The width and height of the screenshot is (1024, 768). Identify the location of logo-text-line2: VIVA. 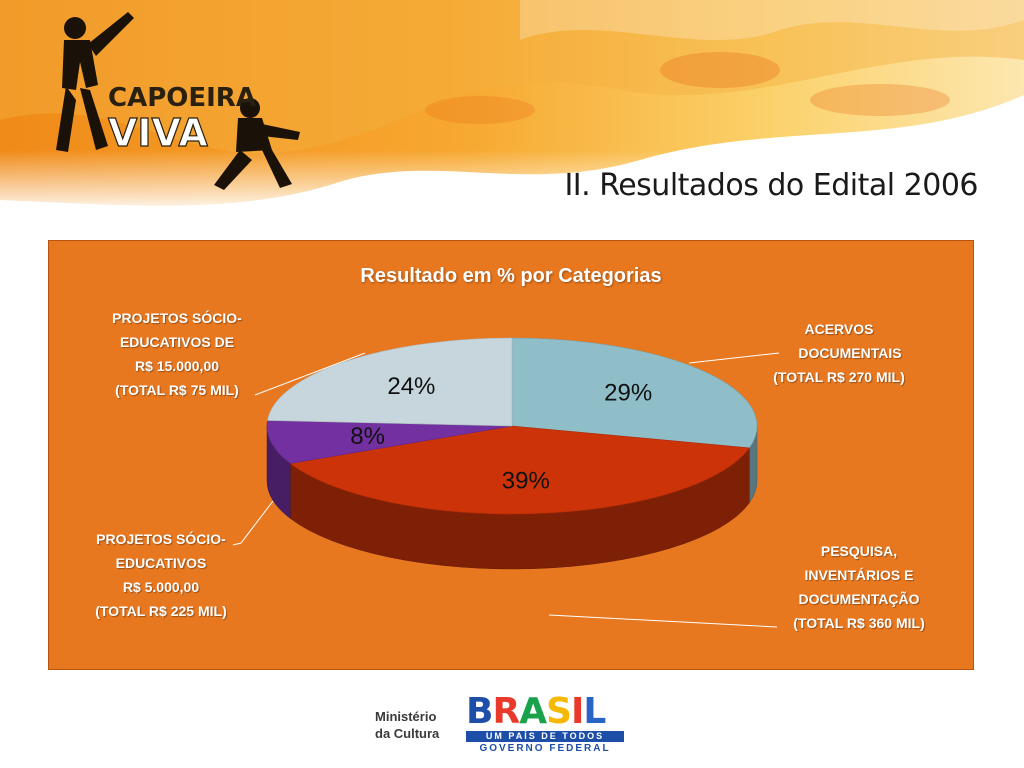
(158, 133).